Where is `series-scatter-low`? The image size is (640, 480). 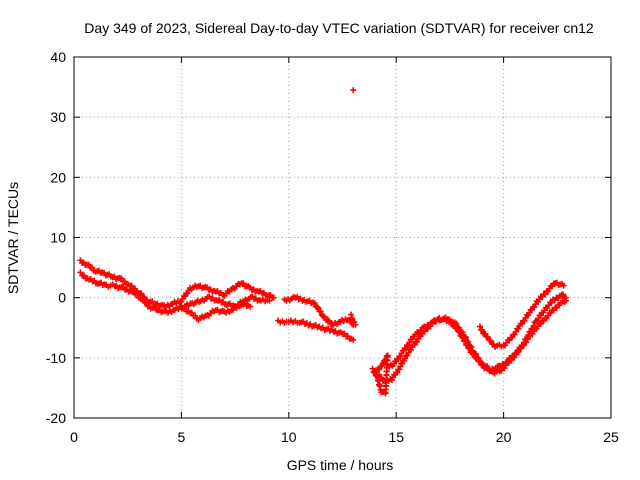 series-scatter-low is located at coordinates (380, 374).